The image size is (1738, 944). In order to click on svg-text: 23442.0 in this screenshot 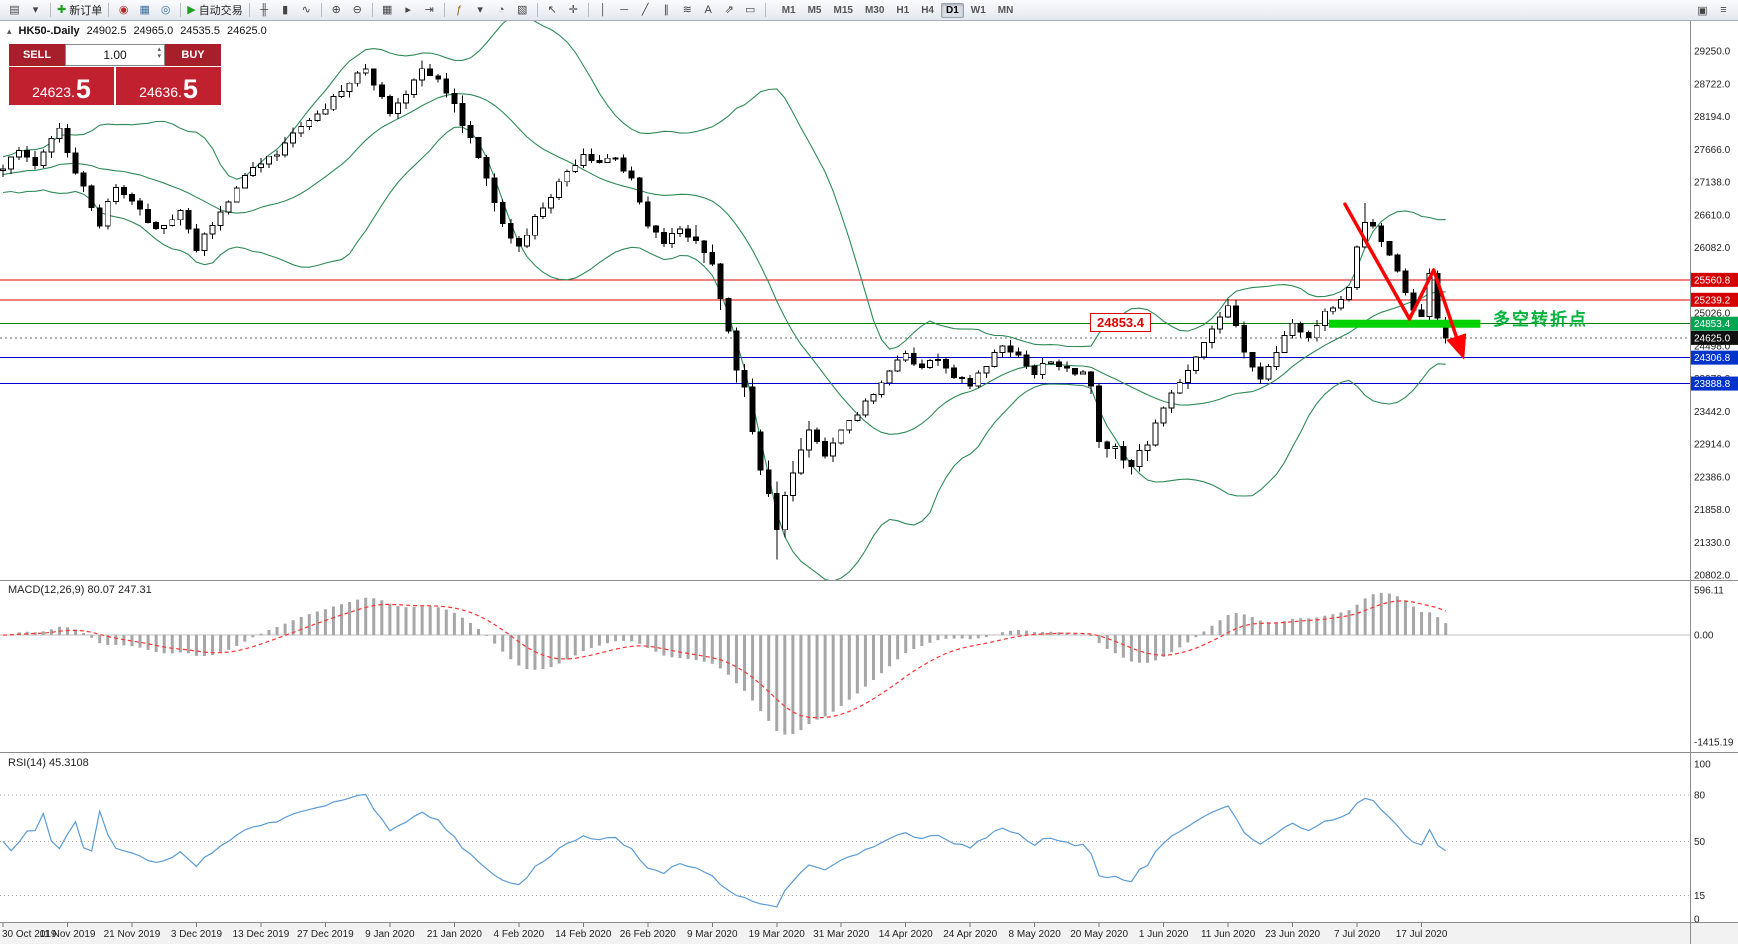, I will do `click(1712, 412)`.